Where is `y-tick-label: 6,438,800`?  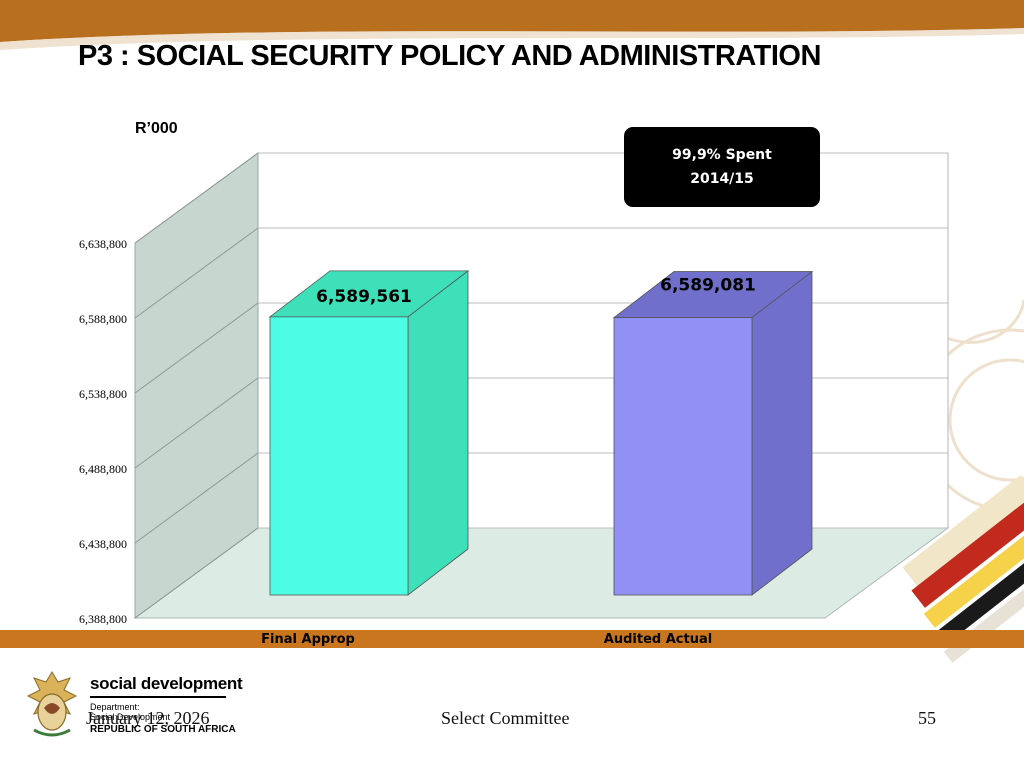 y-tick-label: 6,438,800 is located at coordinates (103, 544).